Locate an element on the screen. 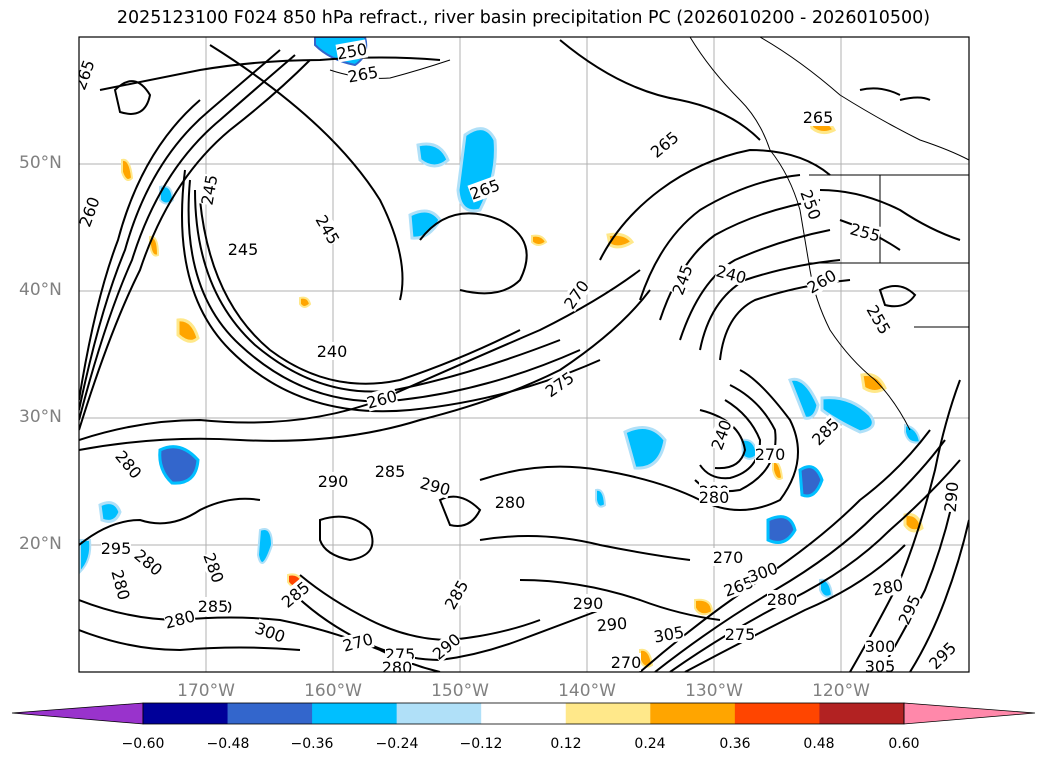 This screenshot has width=1047, height=765. contour-label: 245 is located at coordinates (243, 249).